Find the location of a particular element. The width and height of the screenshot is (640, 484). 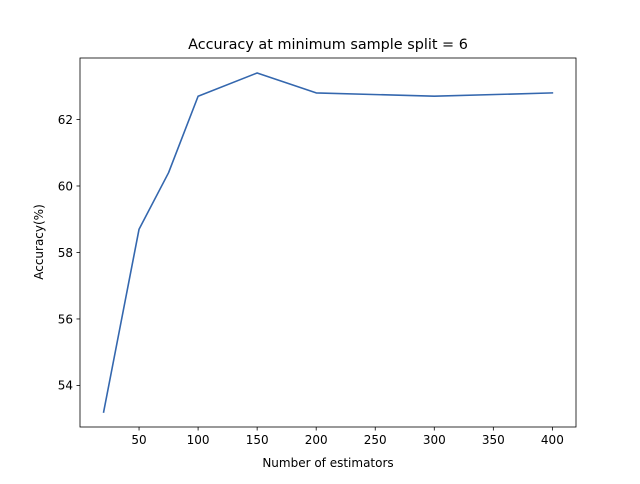

y-tick-label: 56 is located at coordinates (65, 319).